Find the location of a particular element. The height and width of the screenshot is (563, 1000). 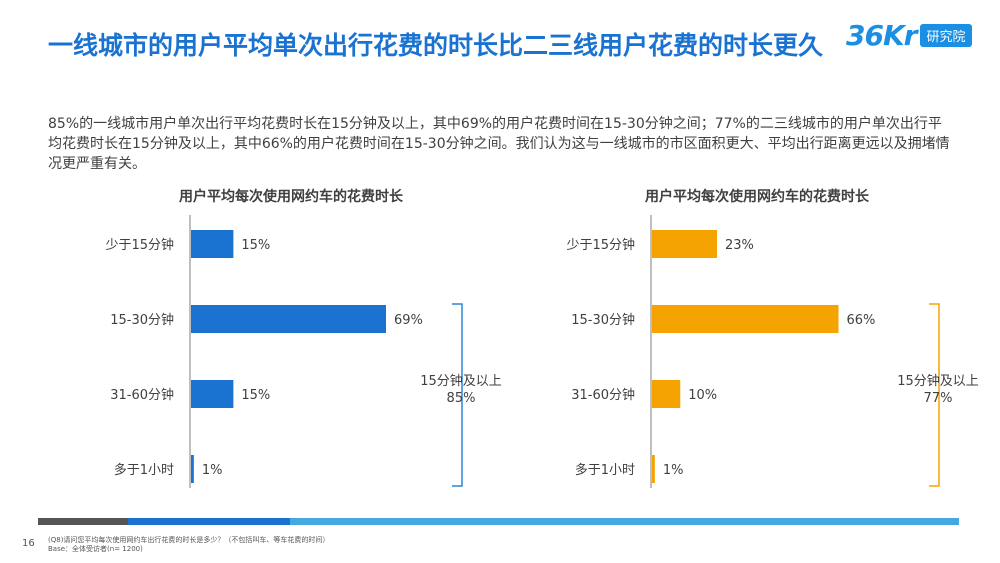

right-category-label-1: 15-30分钟 is located at coordinates (603, 320).